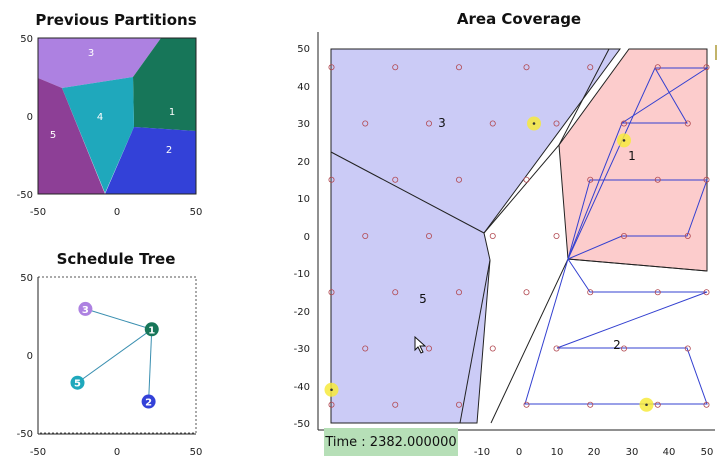 This screenshot has height=468, width=720. I want to click on coverage-xtick: 40, so click(669, 452).